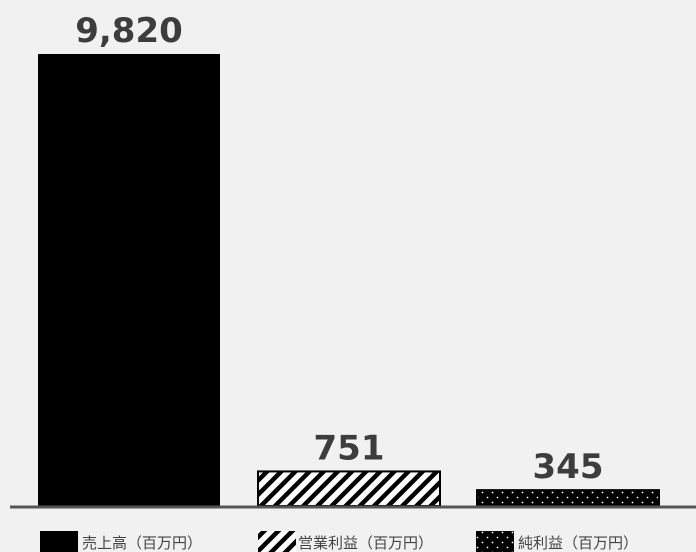 The width and height of the screenshot is (696, 552). I want to click on data-label-3: 345, so click(568, 467).